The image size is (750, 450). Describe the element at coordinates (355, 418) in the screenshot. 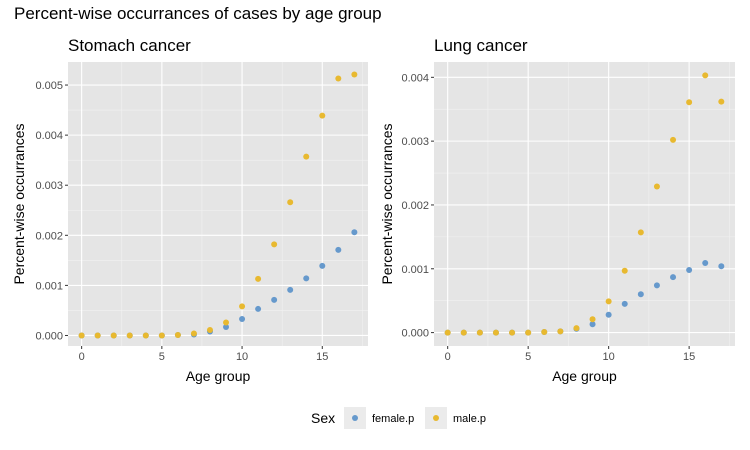

I see `legend-marker-female` at that location.